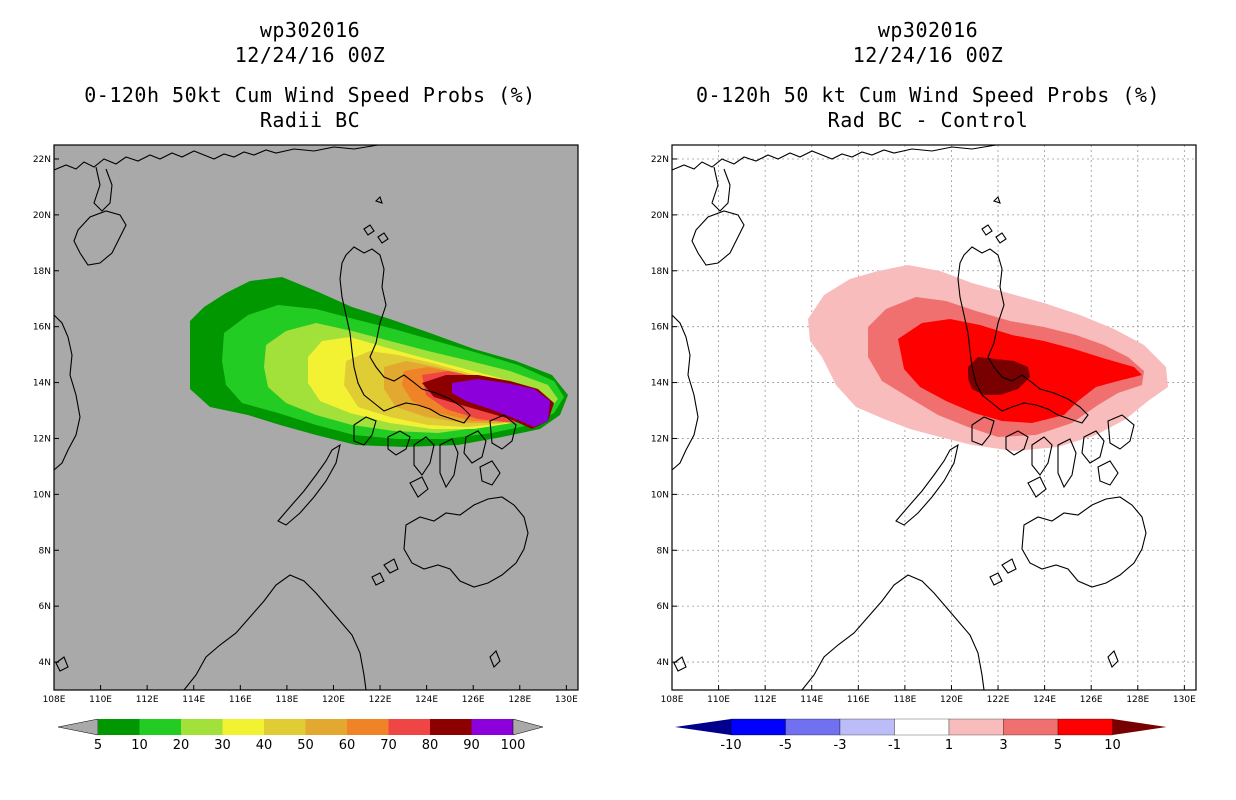 This screenshot has height=800, width=1236. I want to click on right-lat-tick-label: 10N, so click(660, 495).